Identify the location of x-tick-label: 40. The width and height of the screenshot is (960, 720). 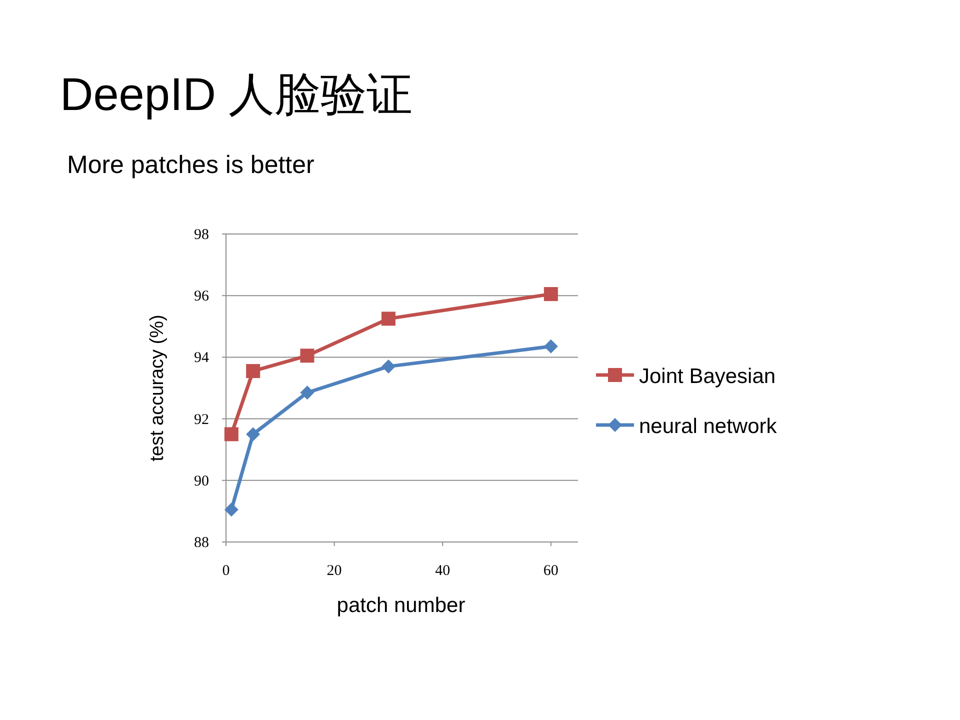
(442, 571).